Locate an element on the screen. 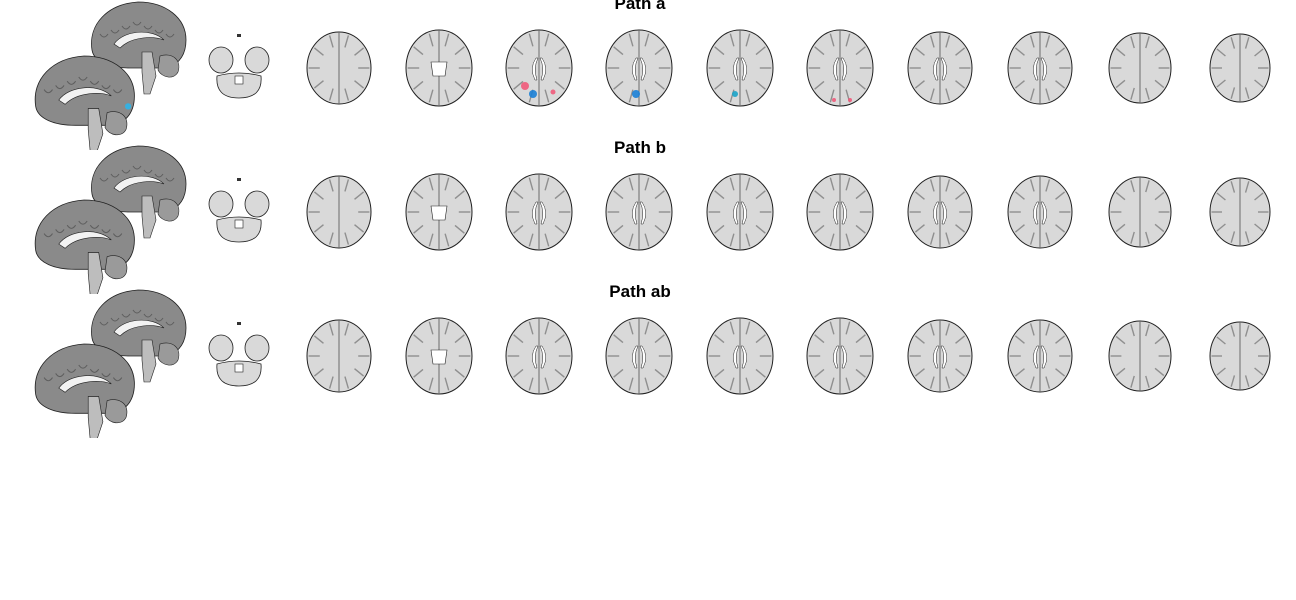 The height and width of the screenshot is (600, 1296). sagittal-top-ab-cerebellum is located at coordinates (168, 354).